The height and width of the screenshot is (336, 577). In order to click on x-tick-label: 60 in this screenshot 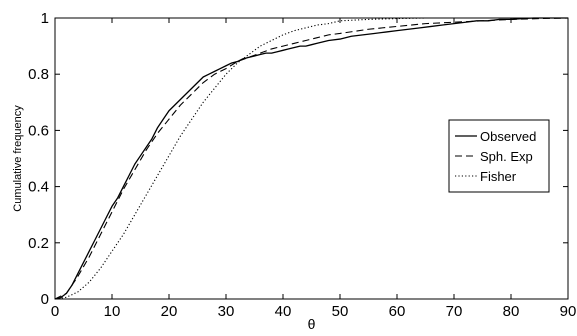, I will do `click(397, 311)`.